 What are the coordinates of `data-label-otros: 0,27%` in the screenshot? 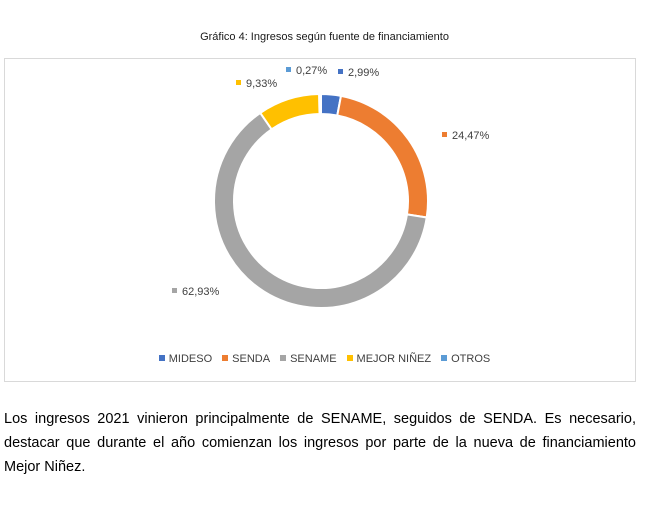 It's located at (311, 71).